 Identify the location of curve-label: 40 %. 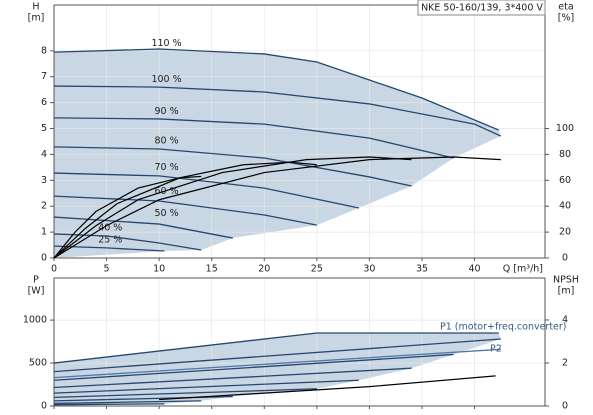
(110, 227).